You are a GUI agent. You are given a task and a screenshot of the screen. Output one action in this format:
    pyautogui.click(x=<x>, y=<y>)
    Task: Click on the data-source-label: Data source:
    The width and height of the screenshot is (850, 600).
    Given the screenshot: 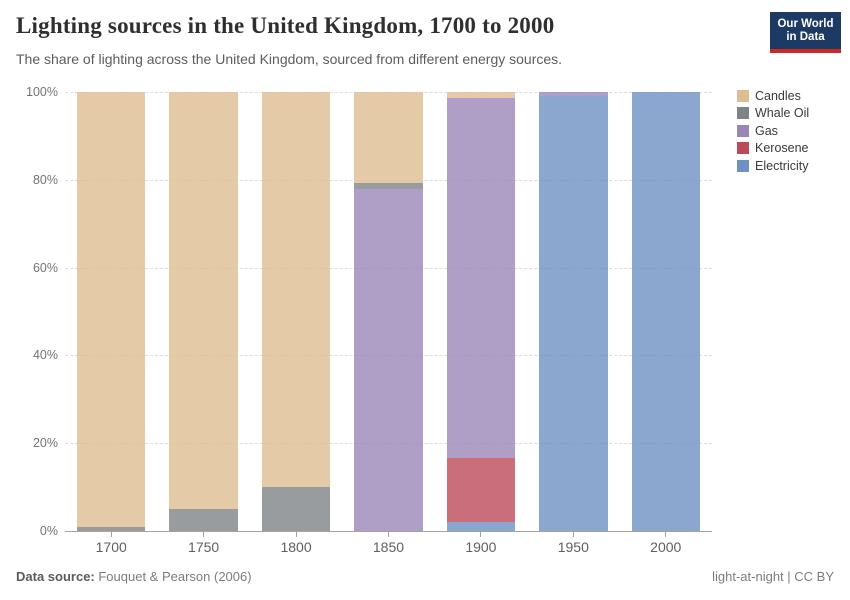 What is the action you would take?
    pyautogui.click(x=55, y=576)
    